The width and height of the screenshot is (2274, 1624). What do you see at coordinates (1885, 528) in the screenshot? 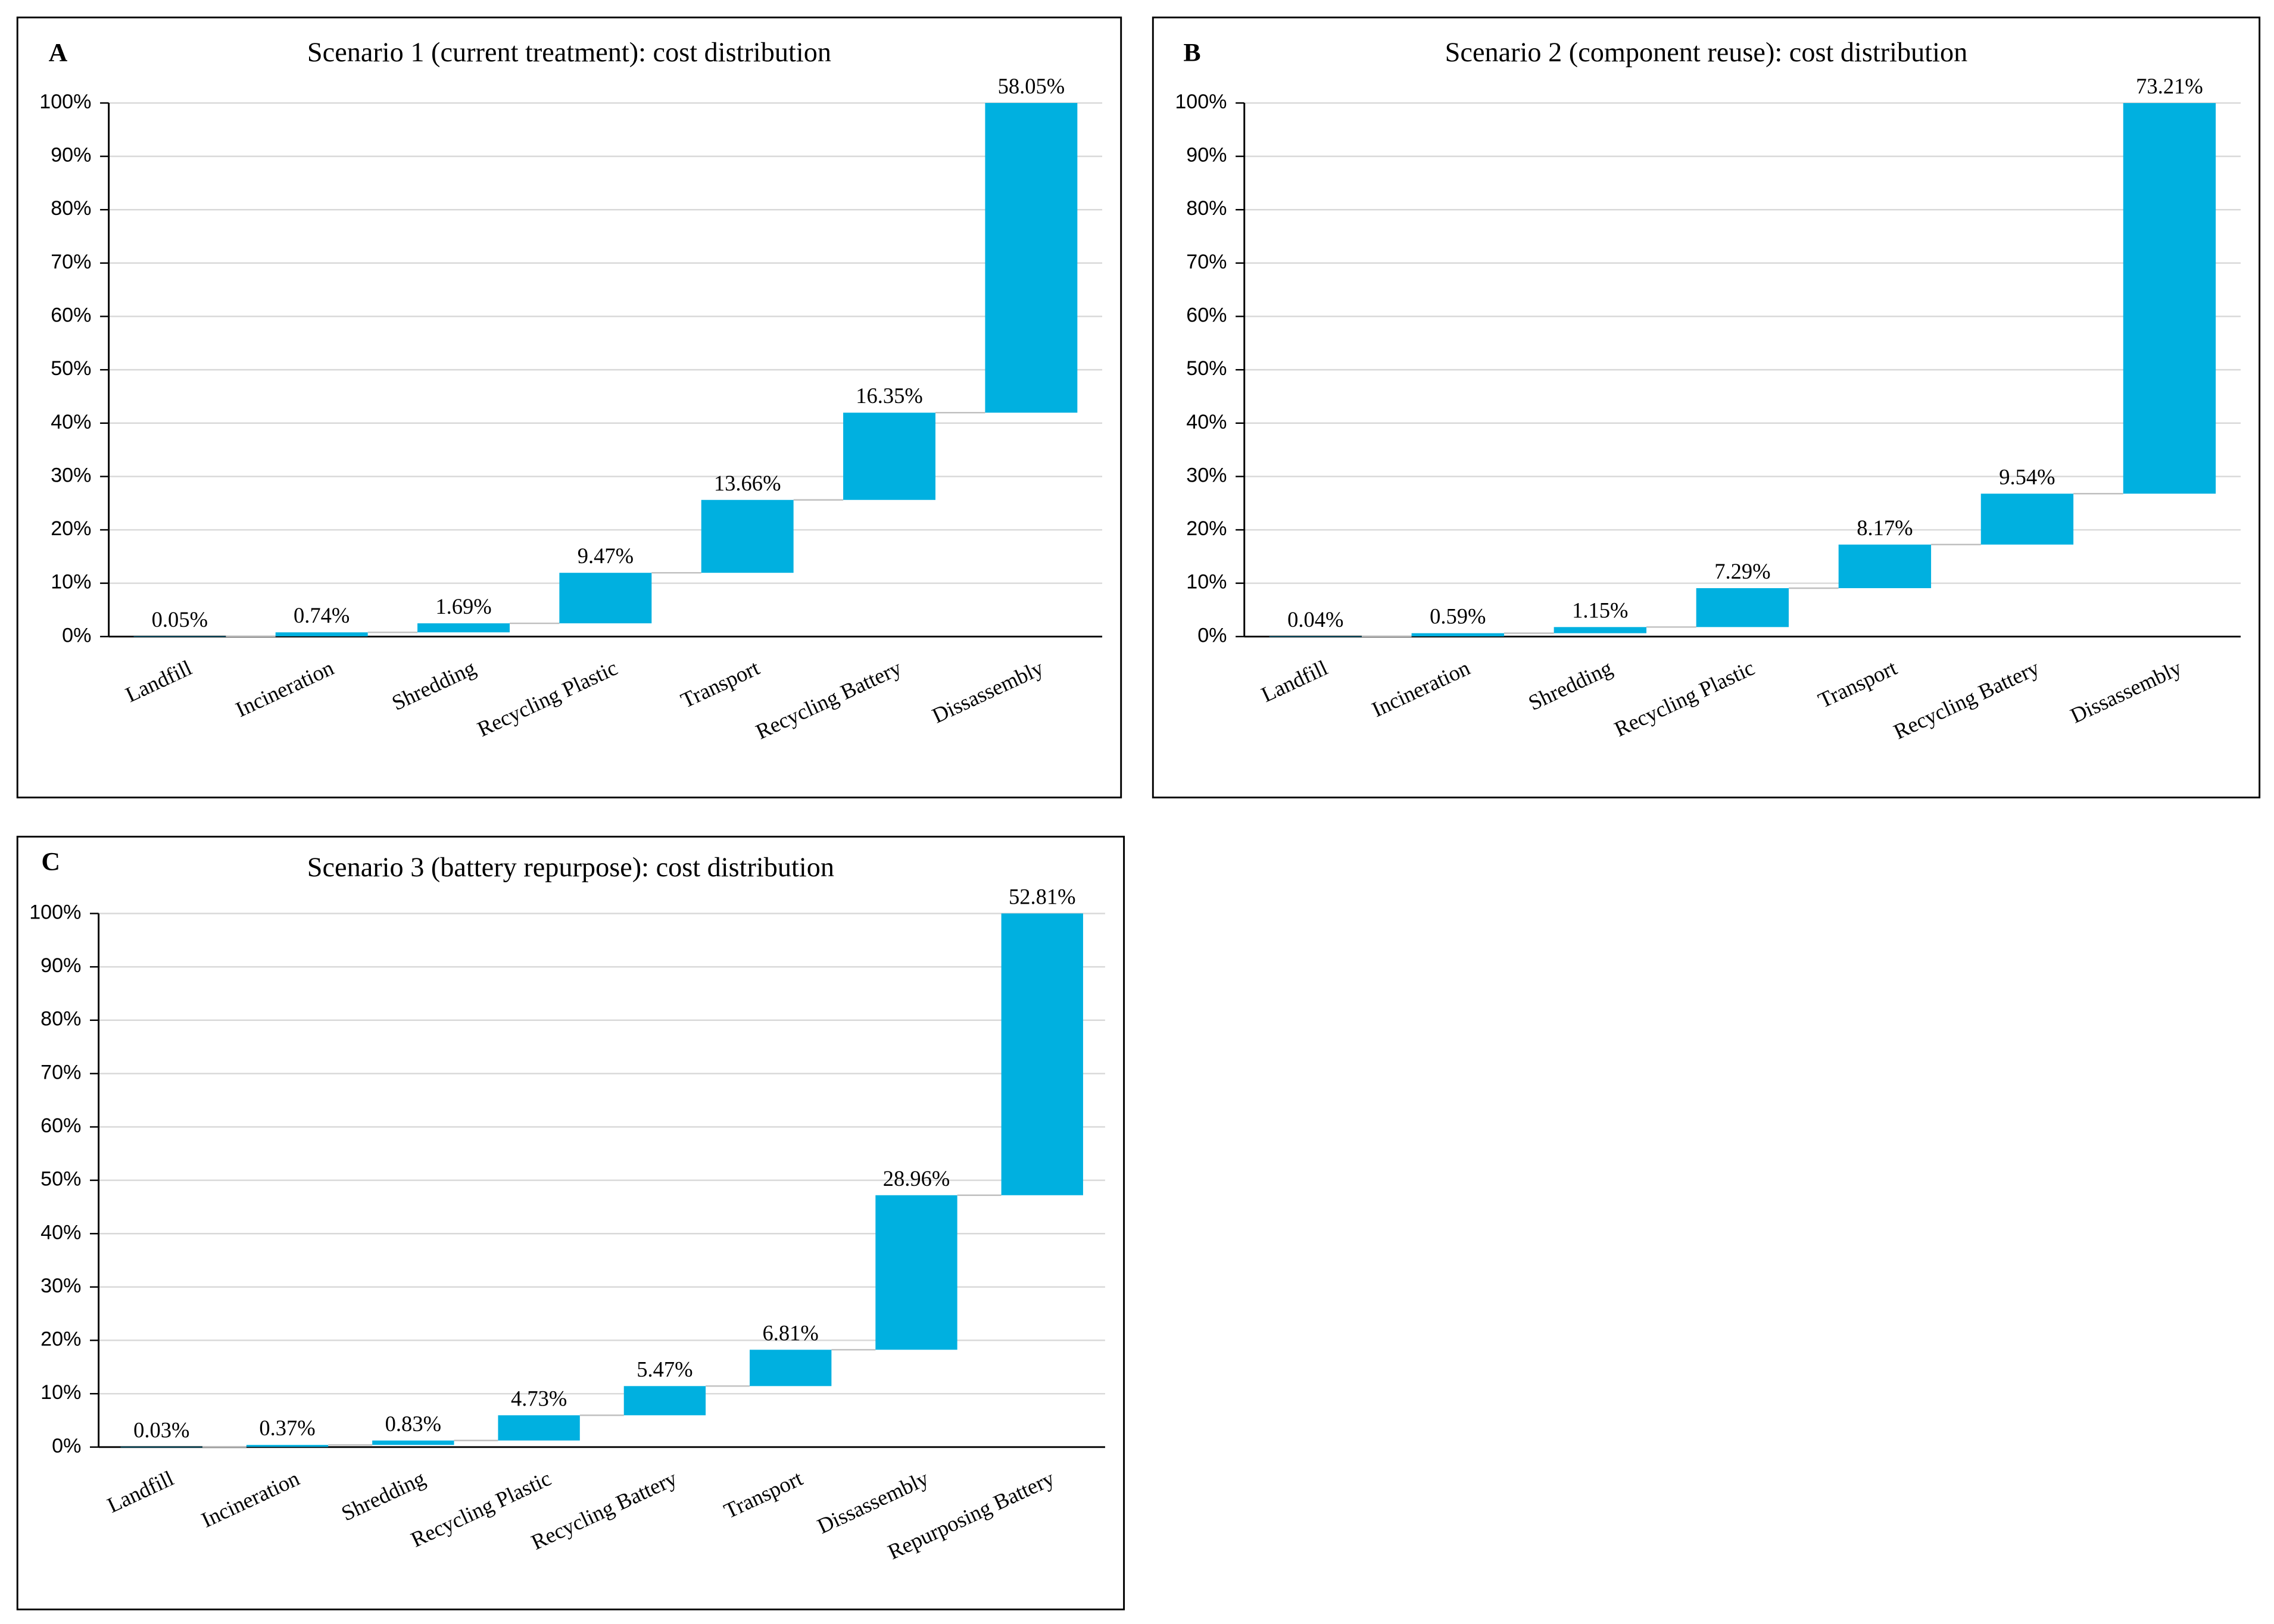
I see `value-label: 8.17%` at bounding box center [1885, 528].